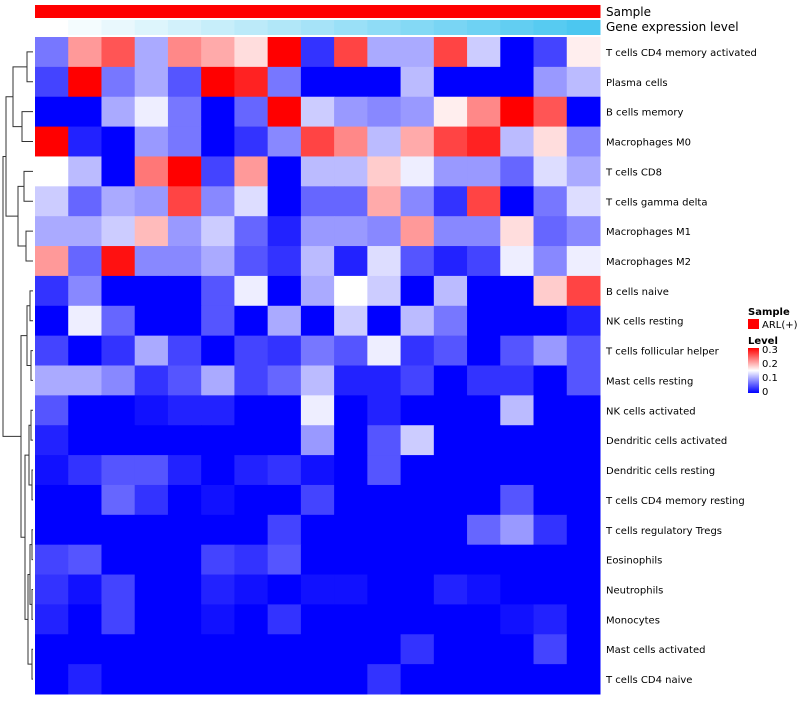 This screenshot has height=704, width=800. I want to click on row-label: B cells naive, so click(637, 292).